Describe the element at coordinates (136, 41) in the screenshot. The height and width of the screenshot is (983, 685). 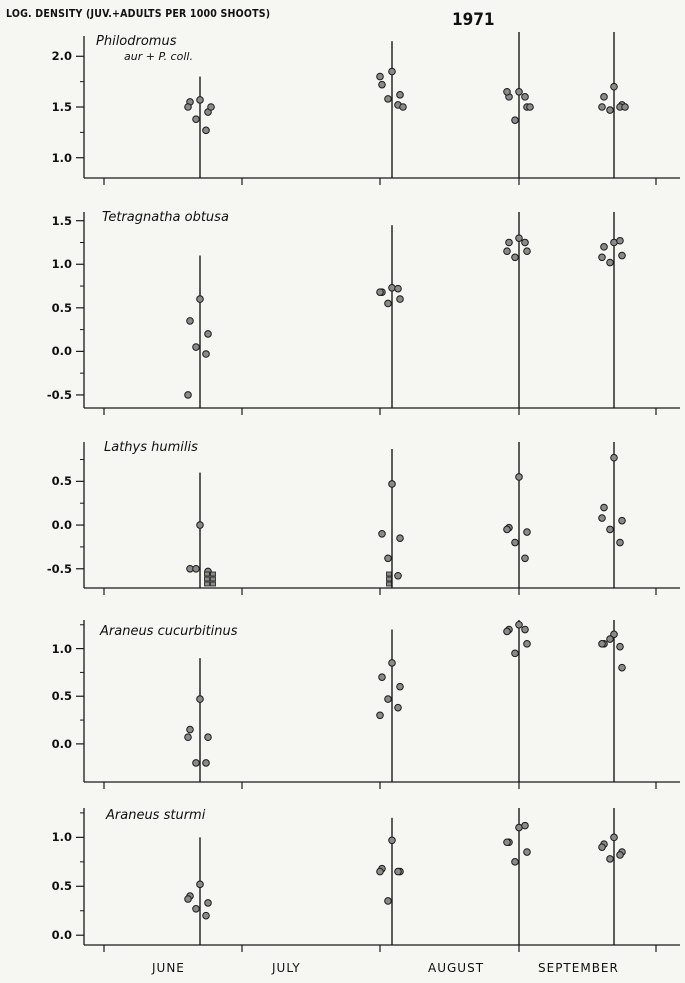
I see `panel-title: Philodromus` at that location.